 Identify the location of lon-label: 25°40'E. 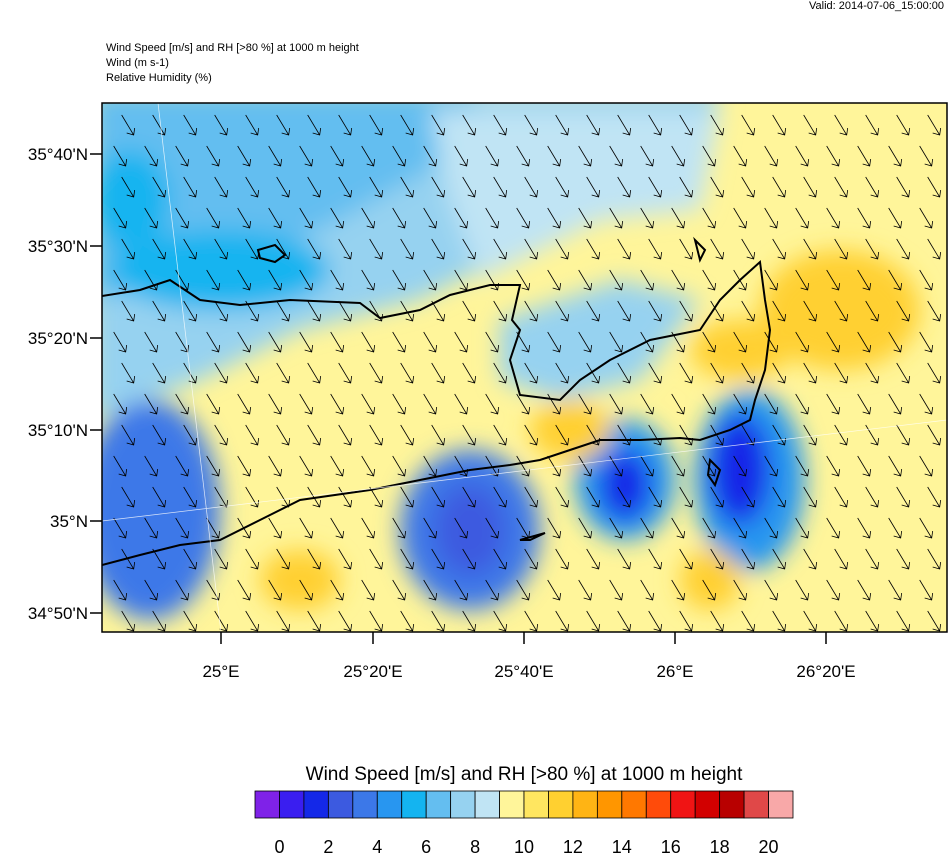
(523, 671).